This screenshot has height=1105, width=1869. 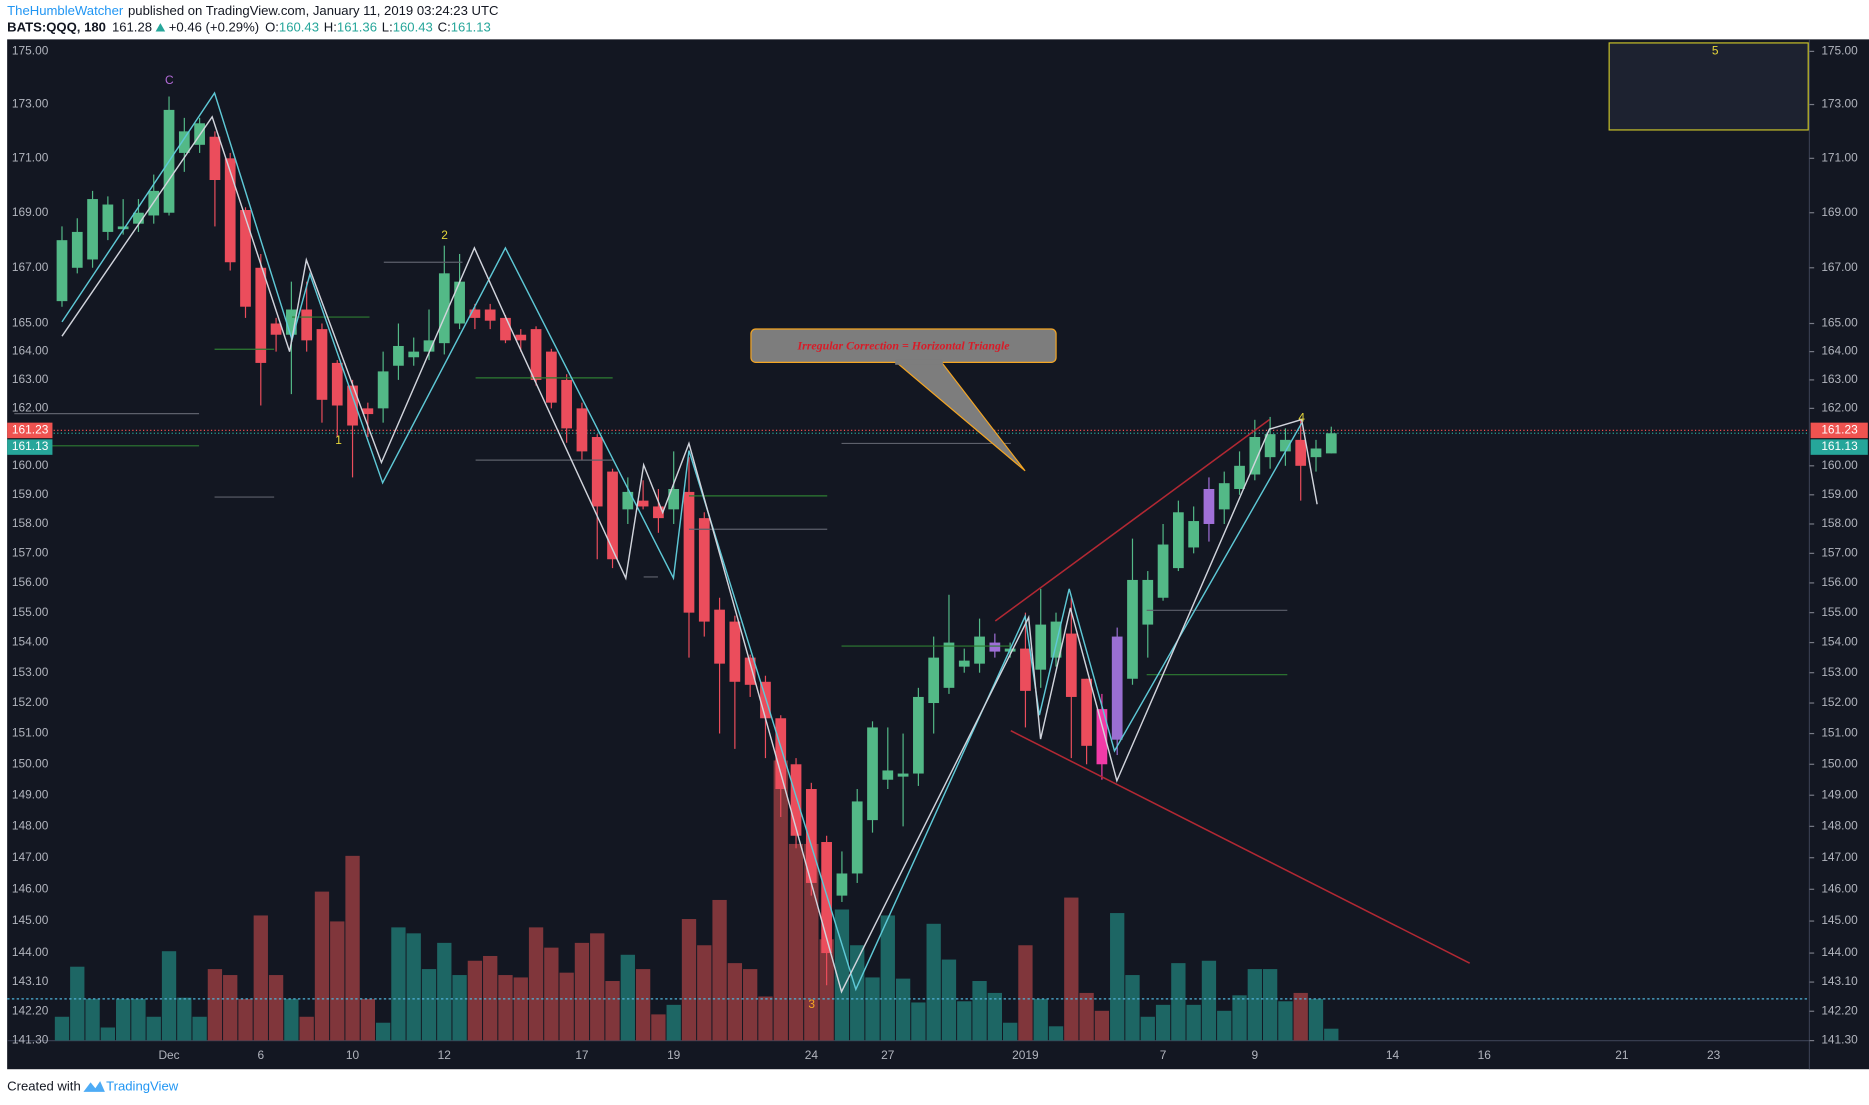 What do you see at coordinates (1839, 952) in the screenshot?
I see `y-tick-label: 144.00` at bounding box center [1839, 952].